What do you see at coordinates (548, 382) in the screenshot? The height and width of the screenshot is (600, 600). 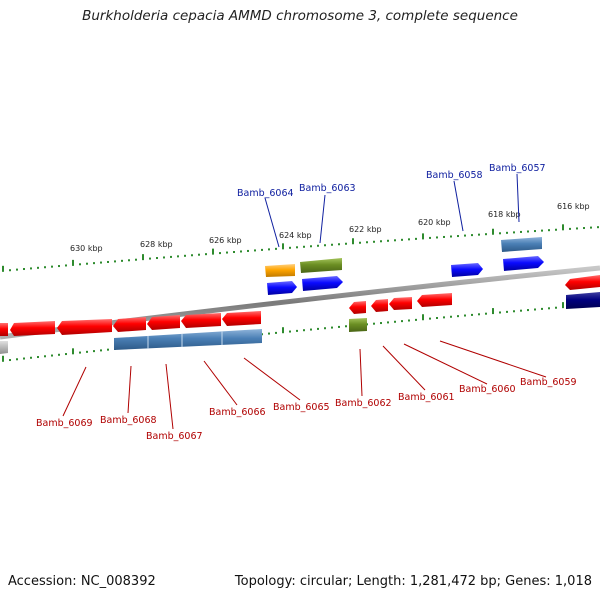 I see `gene-label-bamb-6059: Bamb_6059` at bounding box center [548, 382].